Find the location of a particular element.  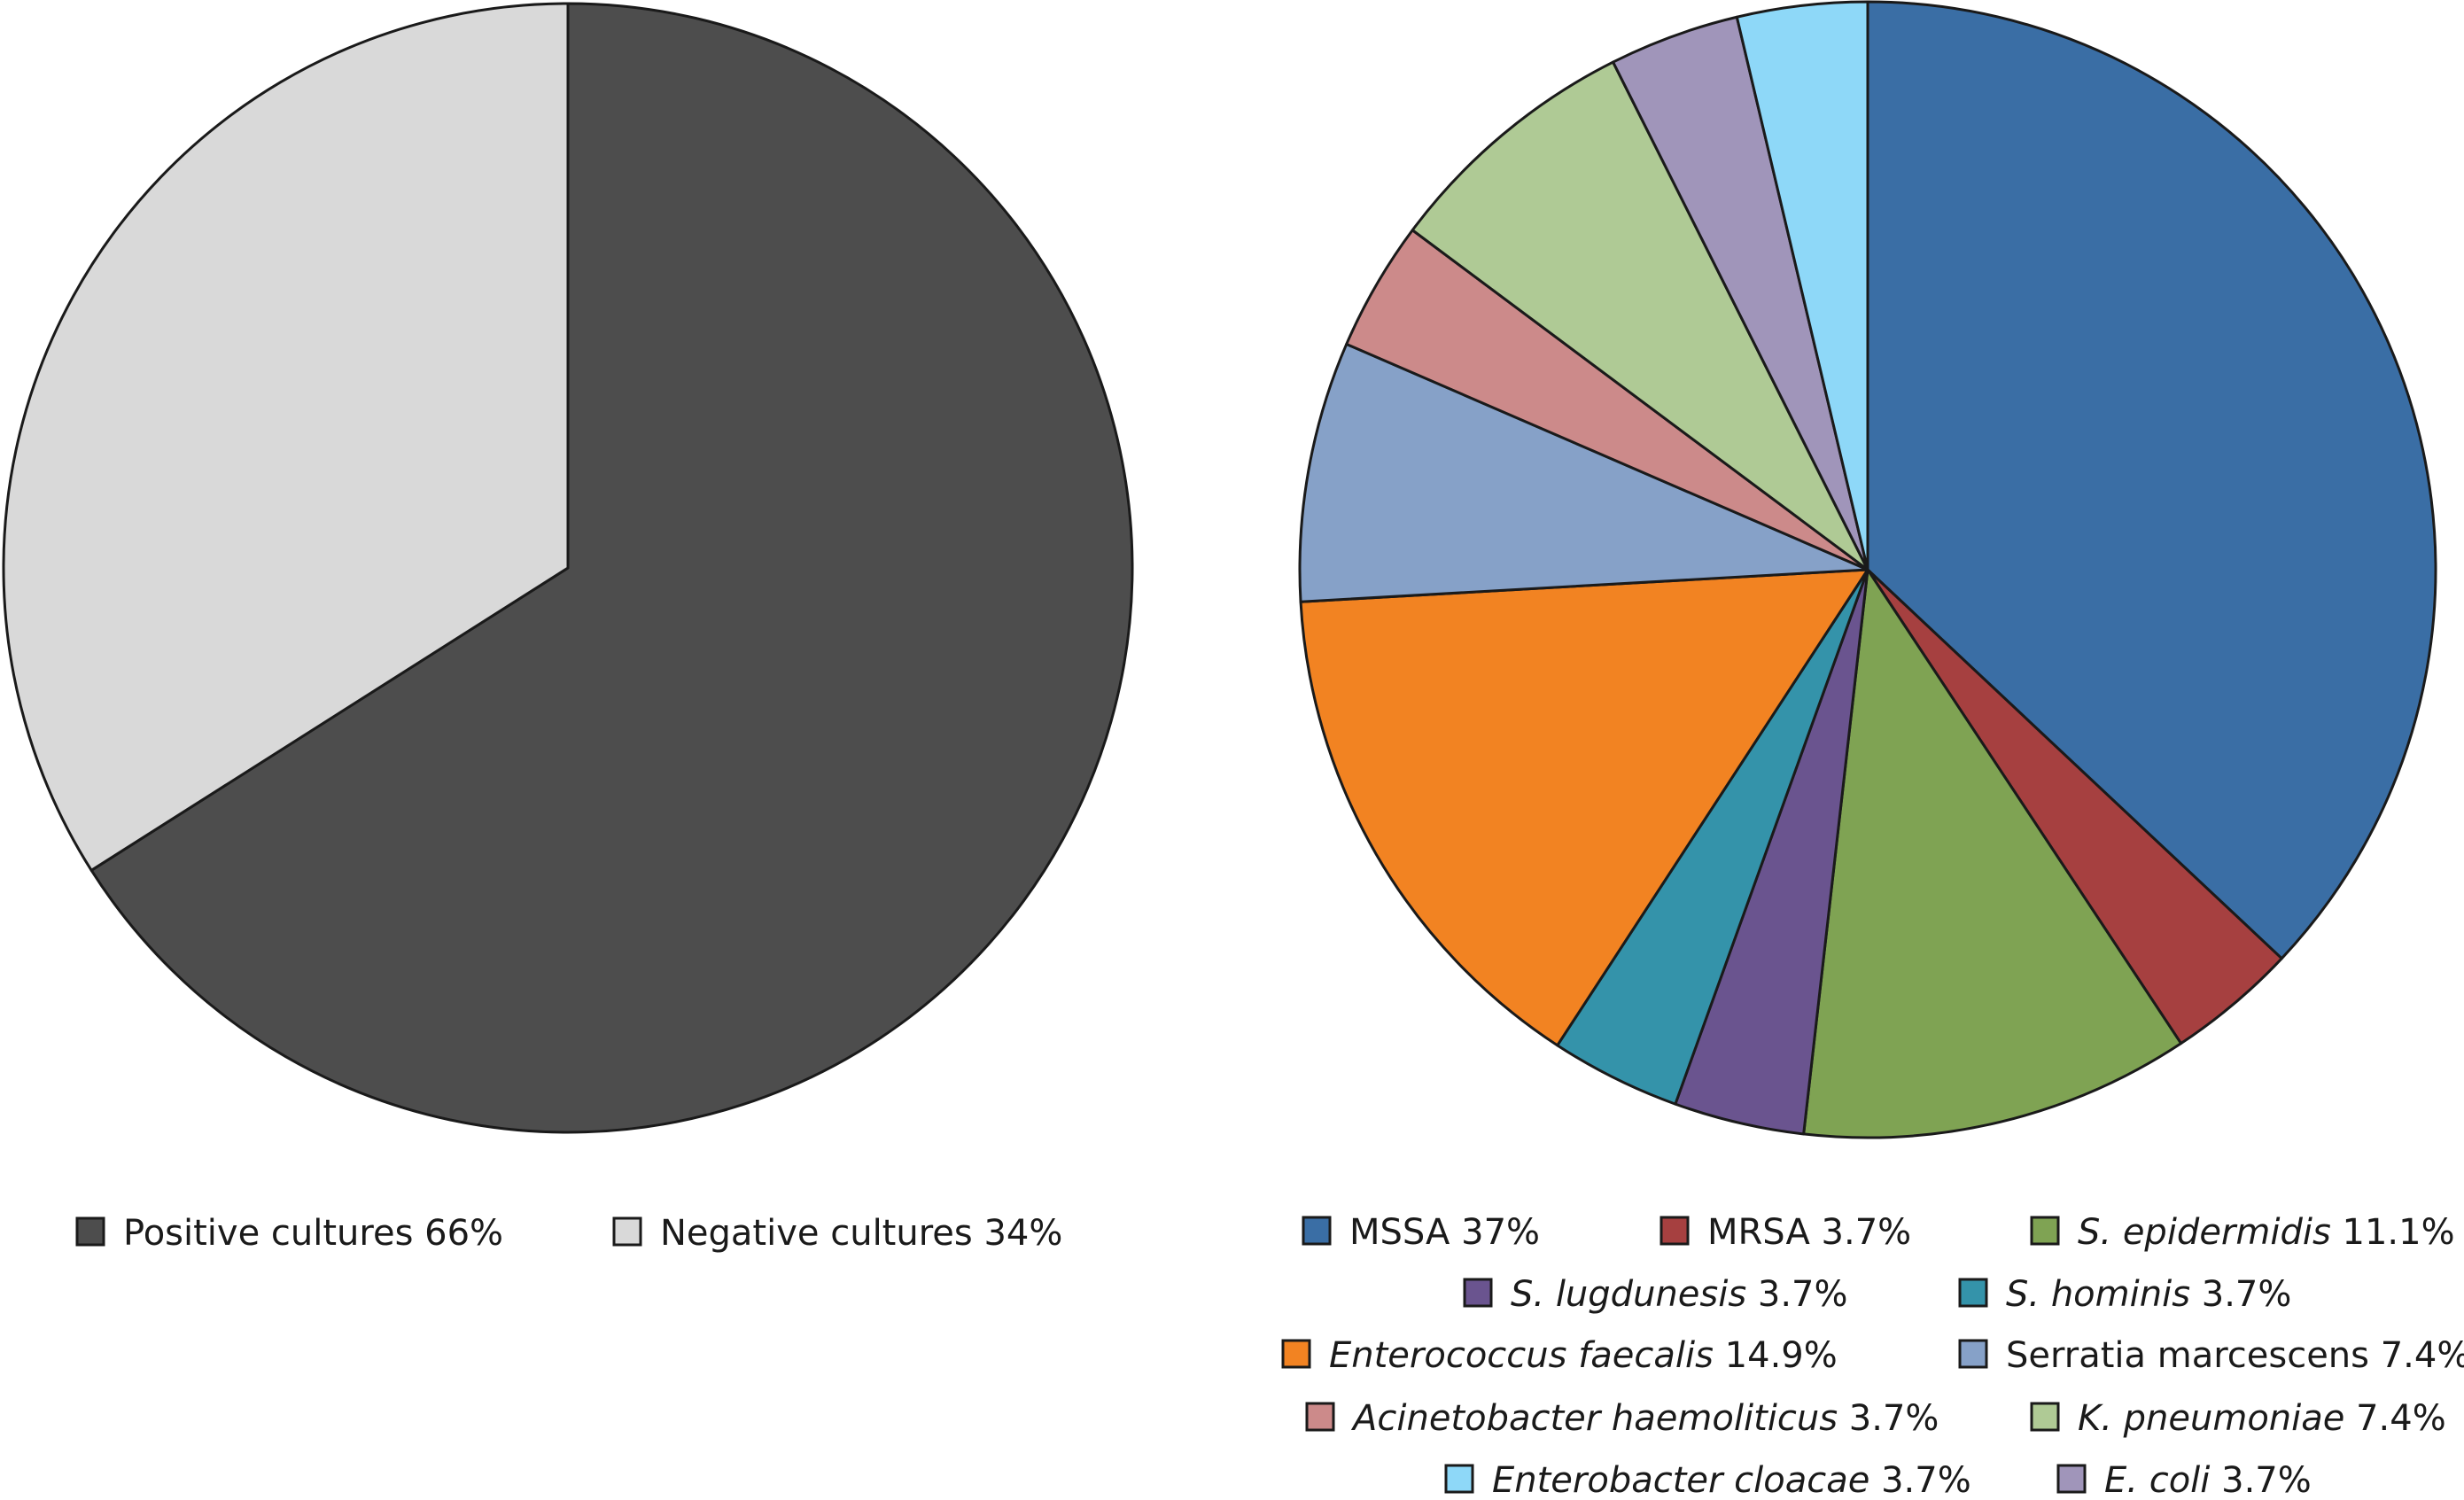

legend-item-s-hominis: S. hominis 3.7% is located at coordinates (2124, 1294).